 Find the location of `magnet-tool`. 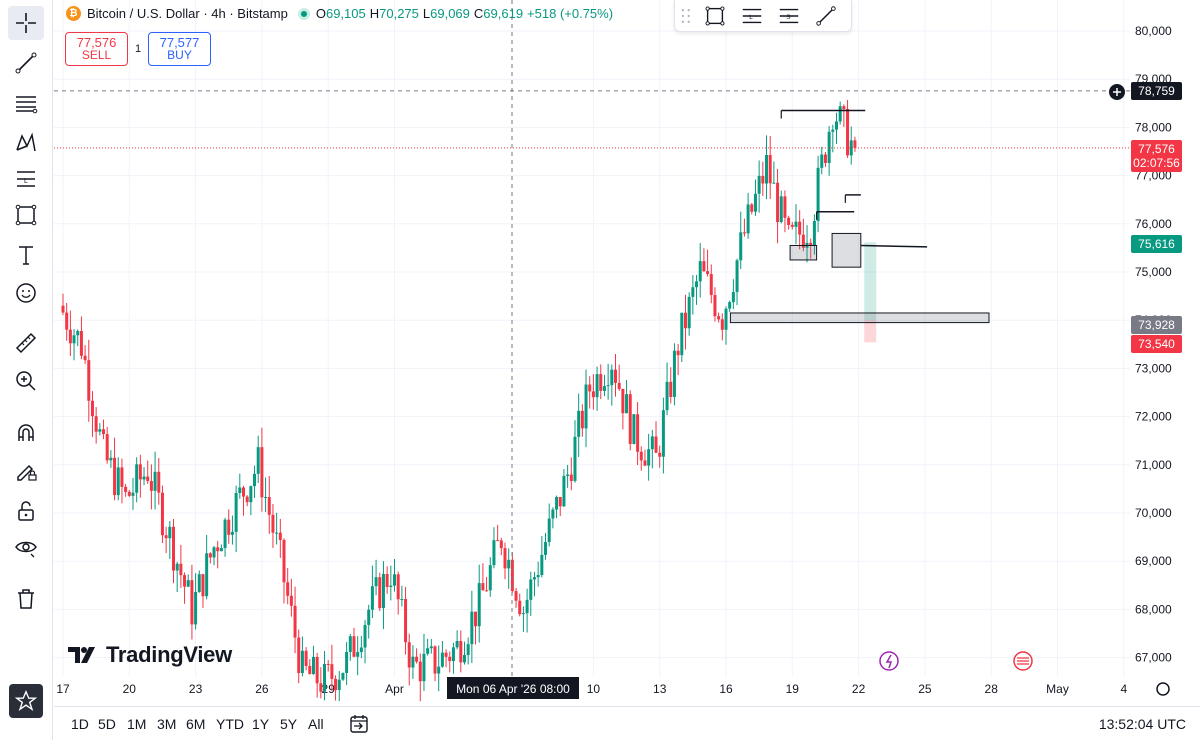

magnet-tool is located at coordinates (26, 433).